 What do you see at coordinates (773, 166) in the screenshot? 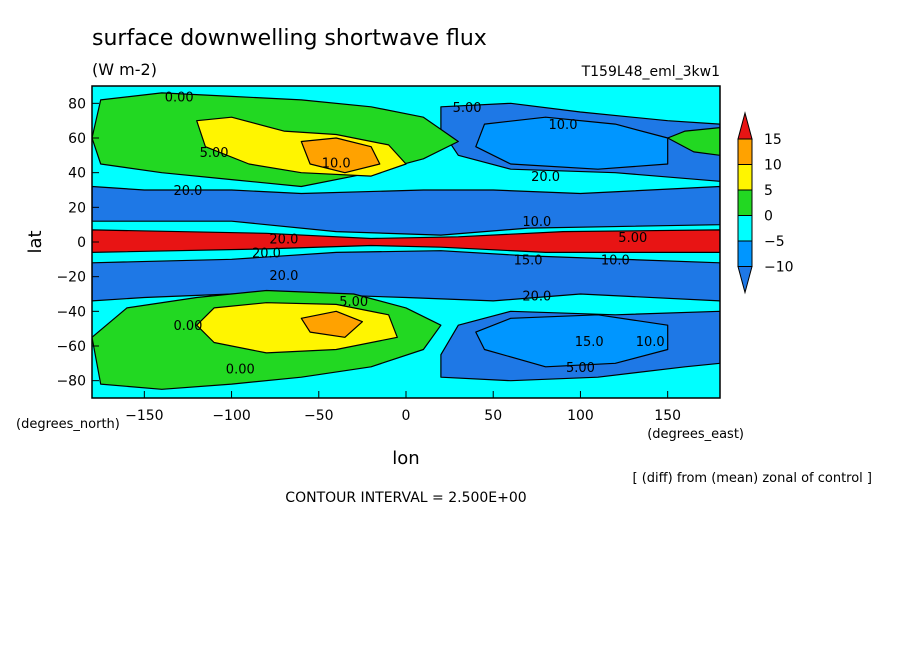
I see `colorbar-label-4: 10` at bounding box center [773, 166].